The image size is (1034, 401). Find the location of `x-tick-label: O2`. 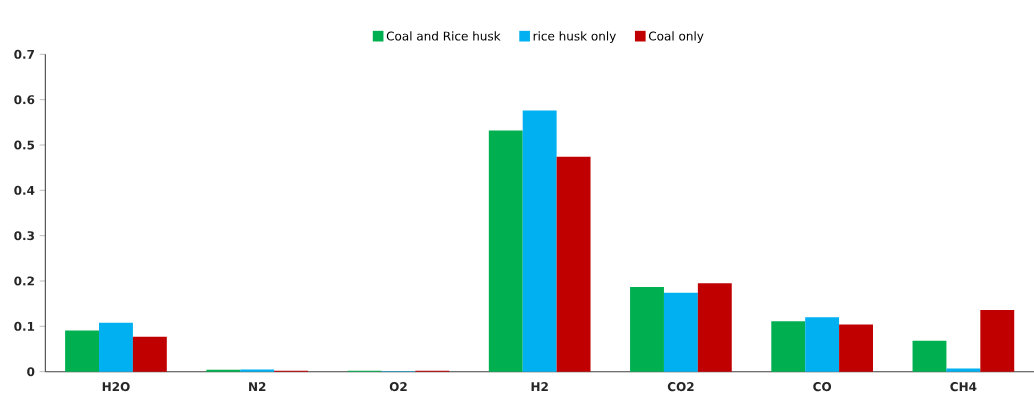

x-tick-label: O2 is located at coordinates (398, 387).